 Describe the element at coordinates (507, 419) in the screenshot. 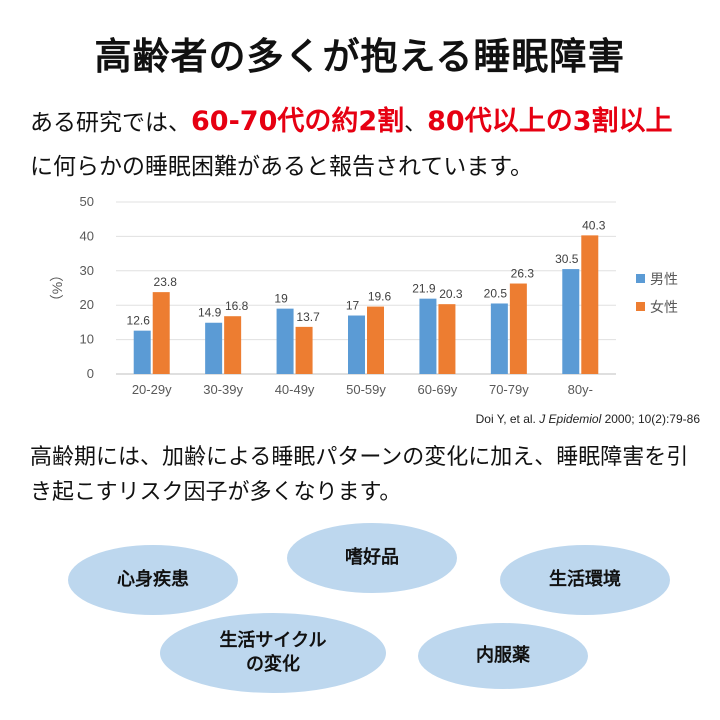

I see `citation-authors: Doi Y, et al.` at that location.